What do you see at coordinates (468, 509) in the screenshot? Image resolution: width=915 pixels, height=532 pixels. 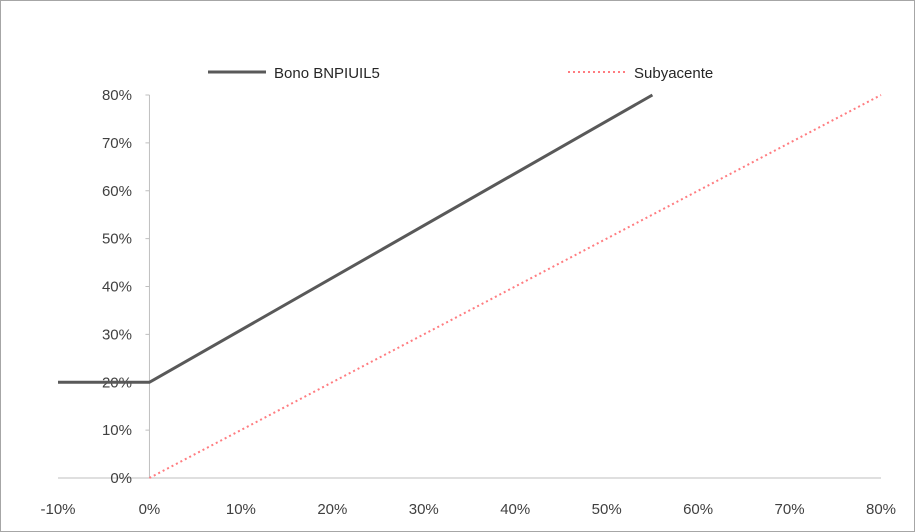 I see `x-tick-labels: -10% 0% 10% 20% 30% 40% 50% 60% 70% 80%` at bounding box center [468, 509].